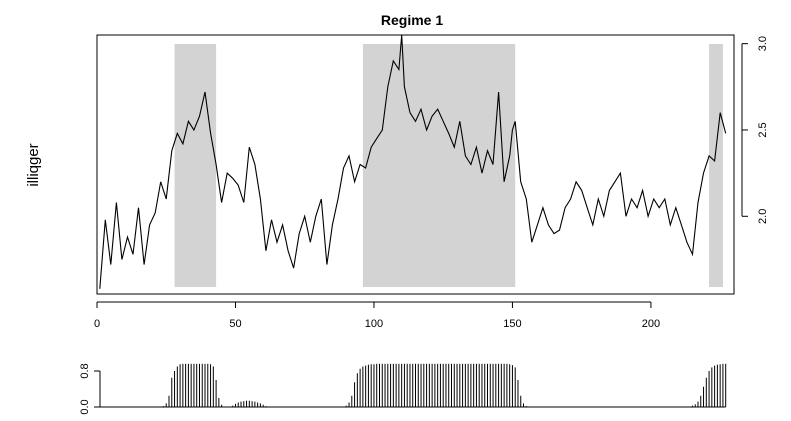 Image resolution: width=791 pixels, height=421 pixels. I want to click on probability-y-axis: 0.0 0.8, so click(90, 389).